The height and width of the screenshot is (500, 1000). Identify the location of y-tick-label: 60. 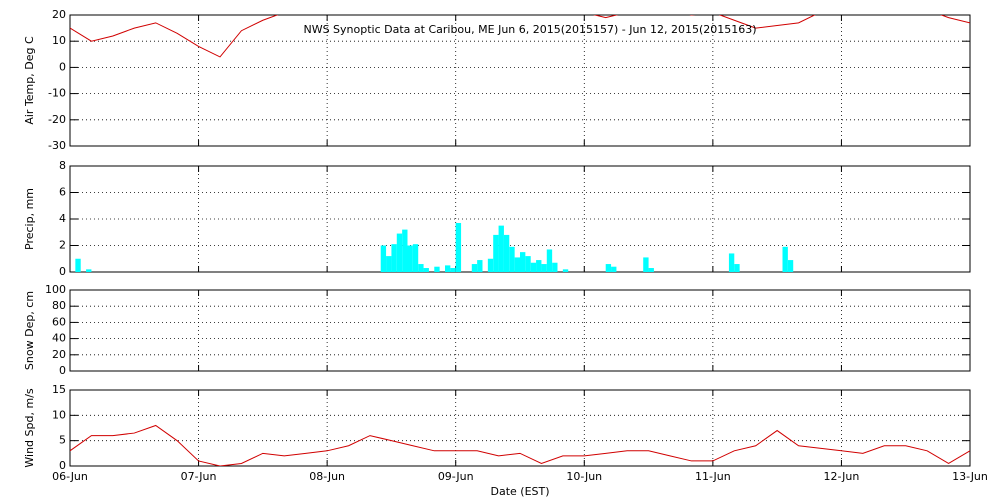
(59, 321).